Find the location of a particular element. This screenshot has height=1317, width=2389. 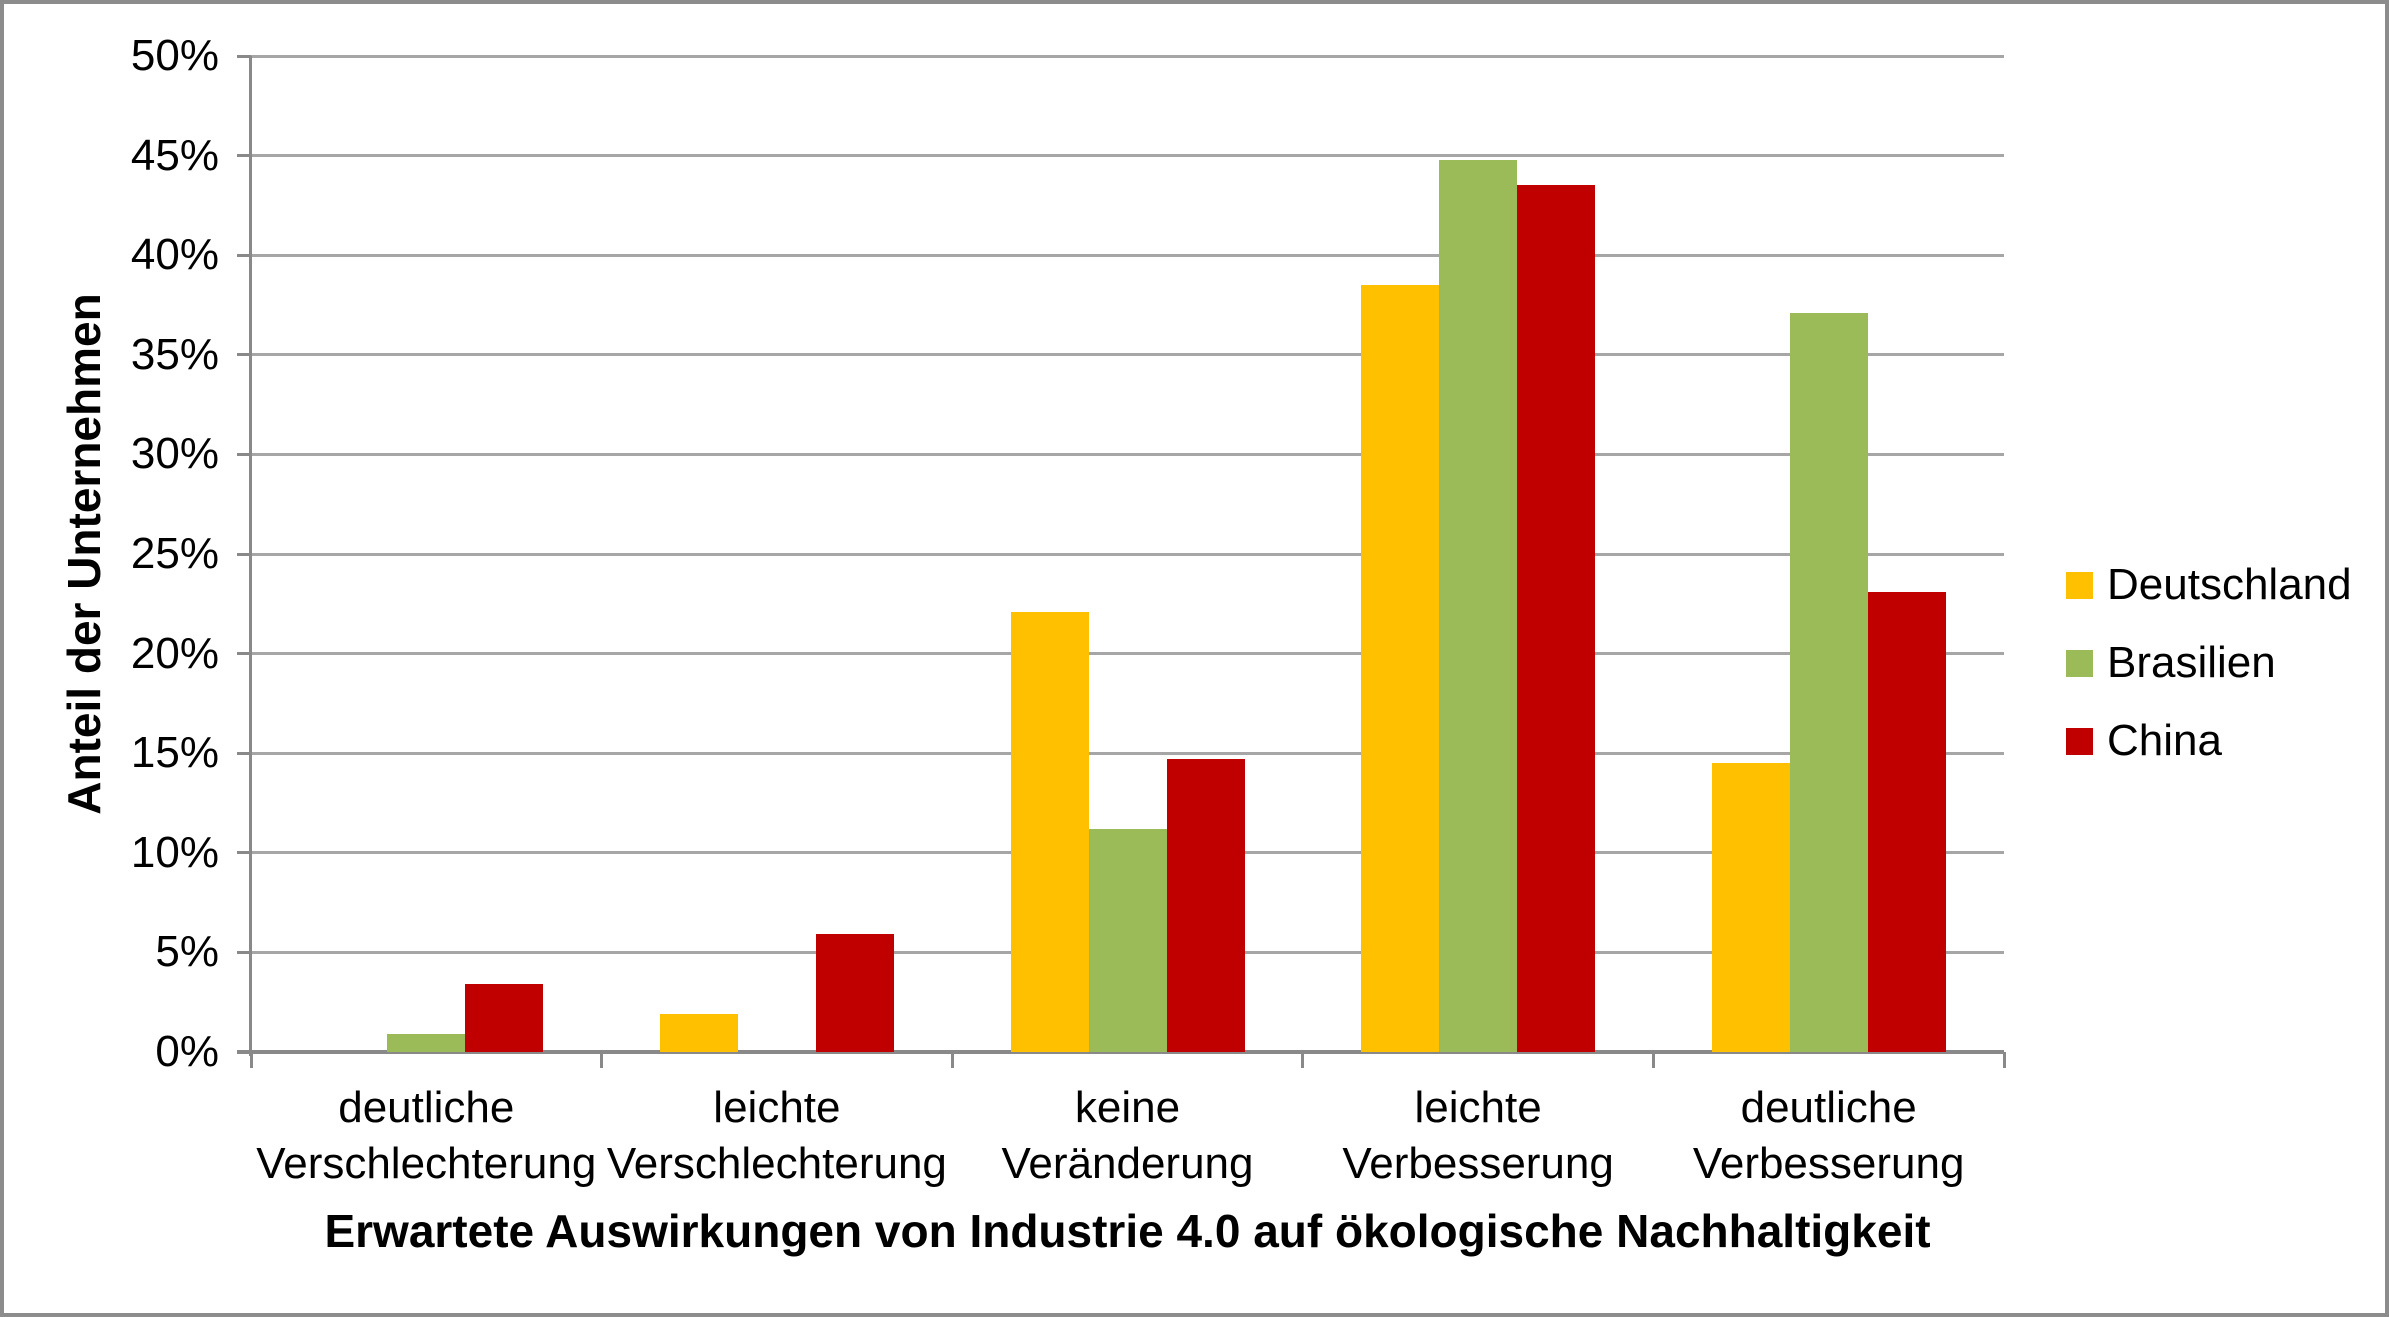

legend-swatch-china is located at coordinates (2079, 741).